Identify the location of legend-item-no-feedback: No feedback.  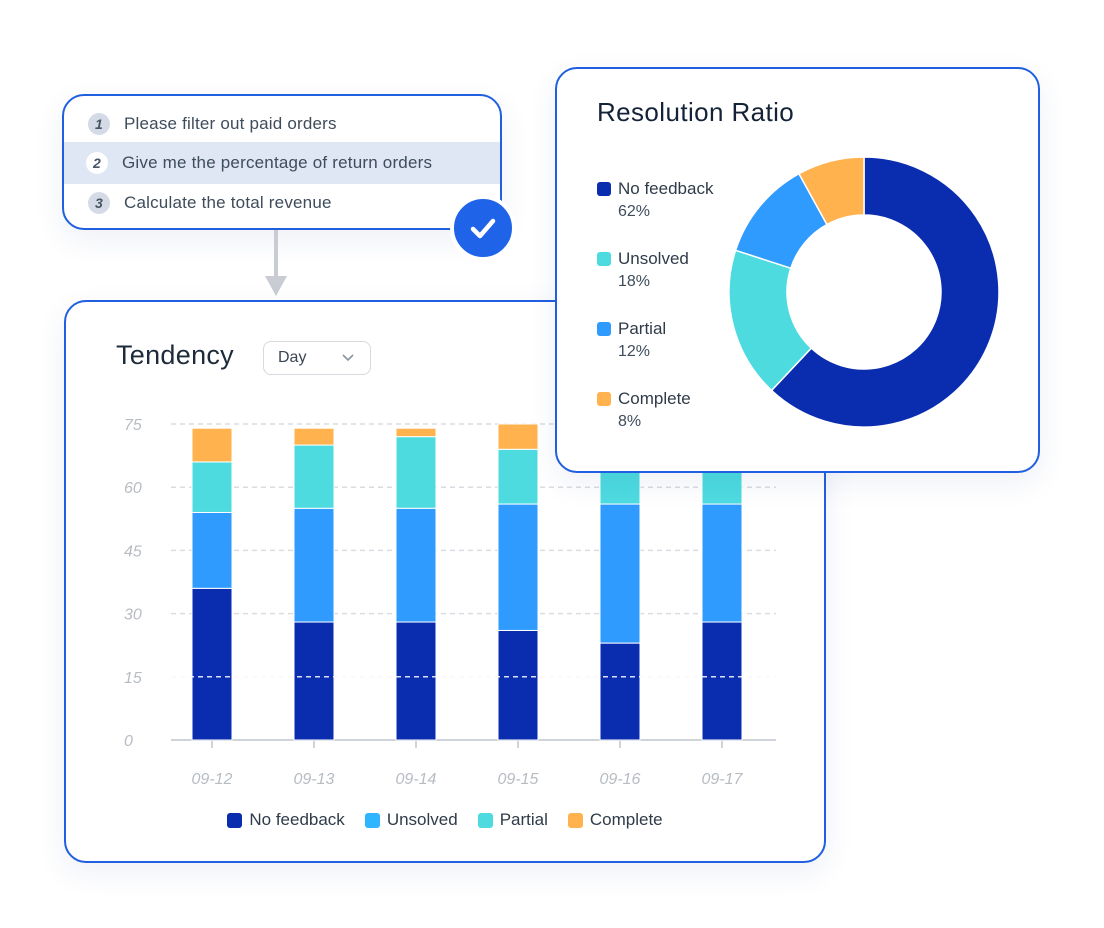
(286, 820).